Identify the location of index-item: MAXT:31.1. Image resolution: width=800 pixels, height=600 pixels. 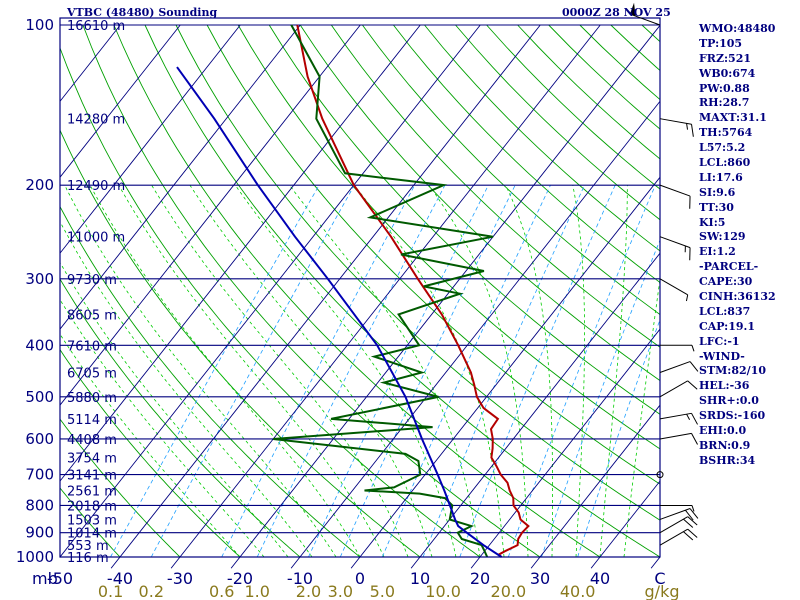
(733, 118).